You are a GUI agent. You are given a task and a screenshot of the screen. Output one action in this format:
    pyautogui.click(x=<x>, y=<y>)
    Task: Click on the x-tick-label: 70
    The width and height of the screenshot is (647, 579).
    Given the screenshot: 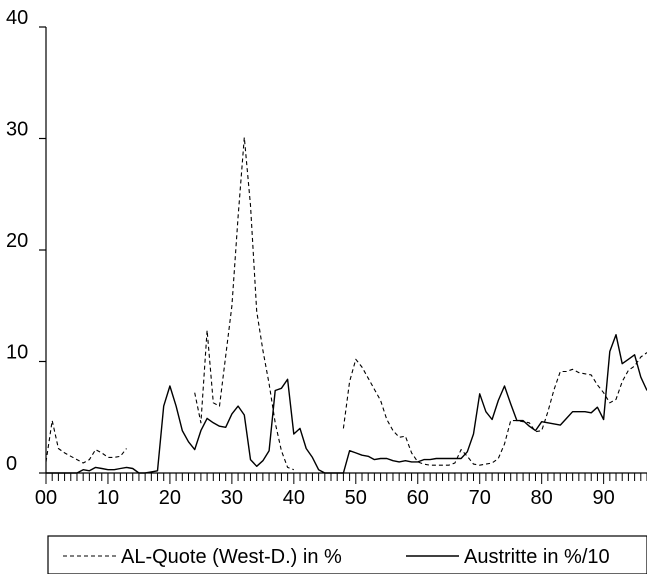 What is the action you would take?
    pyautogui.click(x=480, y=498)
    